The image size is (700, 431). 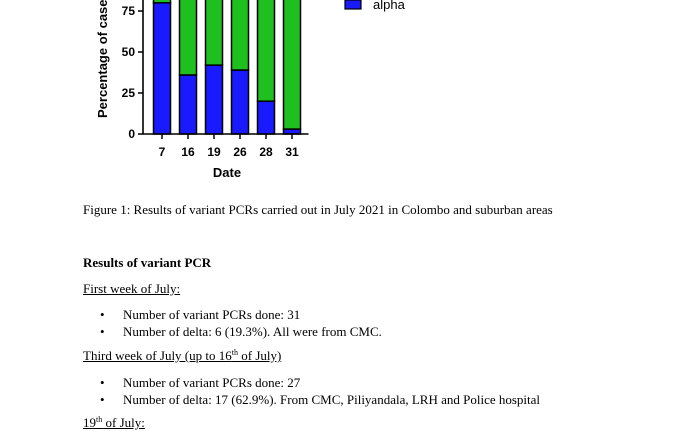 I want to click on y-tick-label: 75, so click(x=129, y=11).